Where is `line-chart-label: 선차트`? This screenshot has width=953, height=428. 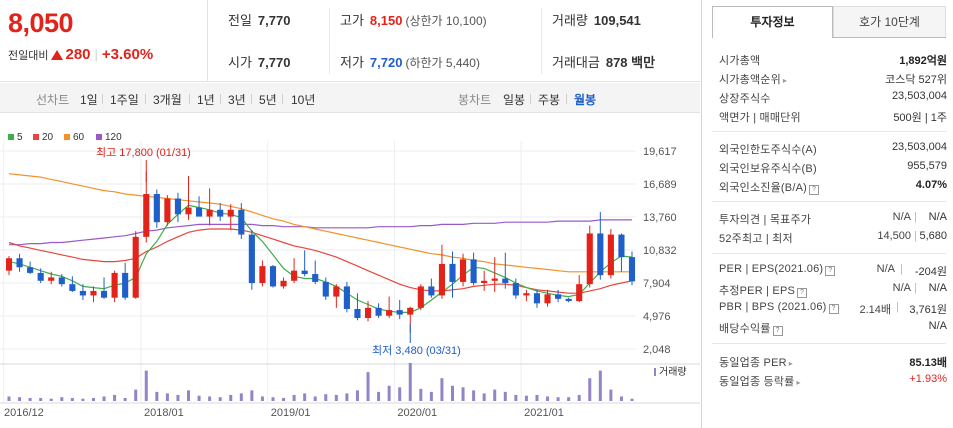
line-chart-label: 선차트 is located at coordinates (53, 100).